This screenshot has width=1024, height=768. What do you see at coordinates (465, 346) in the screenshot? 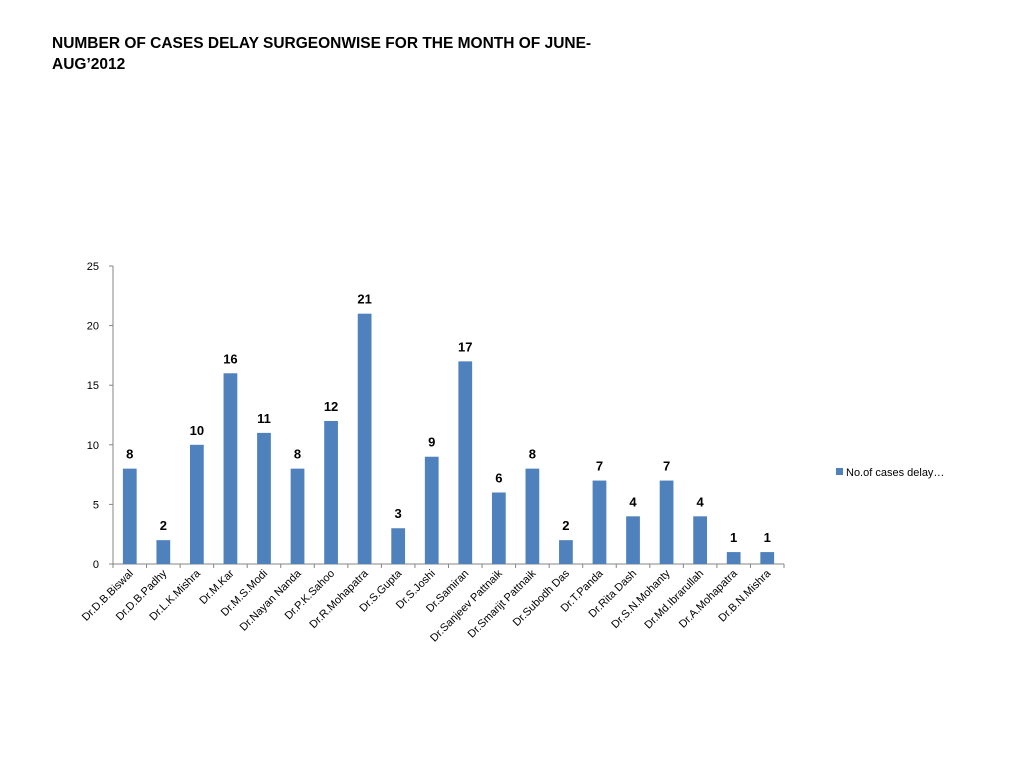
I see `data-label: 17` at bounding box center [465, 346].